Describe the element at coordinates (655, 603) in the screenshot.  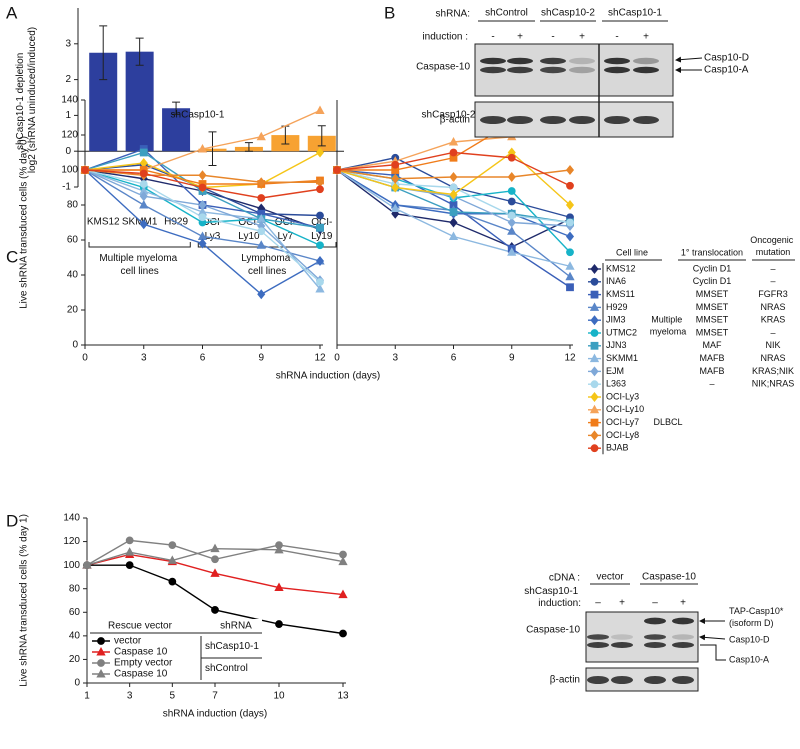
I see `induction-sign: –` at that location.